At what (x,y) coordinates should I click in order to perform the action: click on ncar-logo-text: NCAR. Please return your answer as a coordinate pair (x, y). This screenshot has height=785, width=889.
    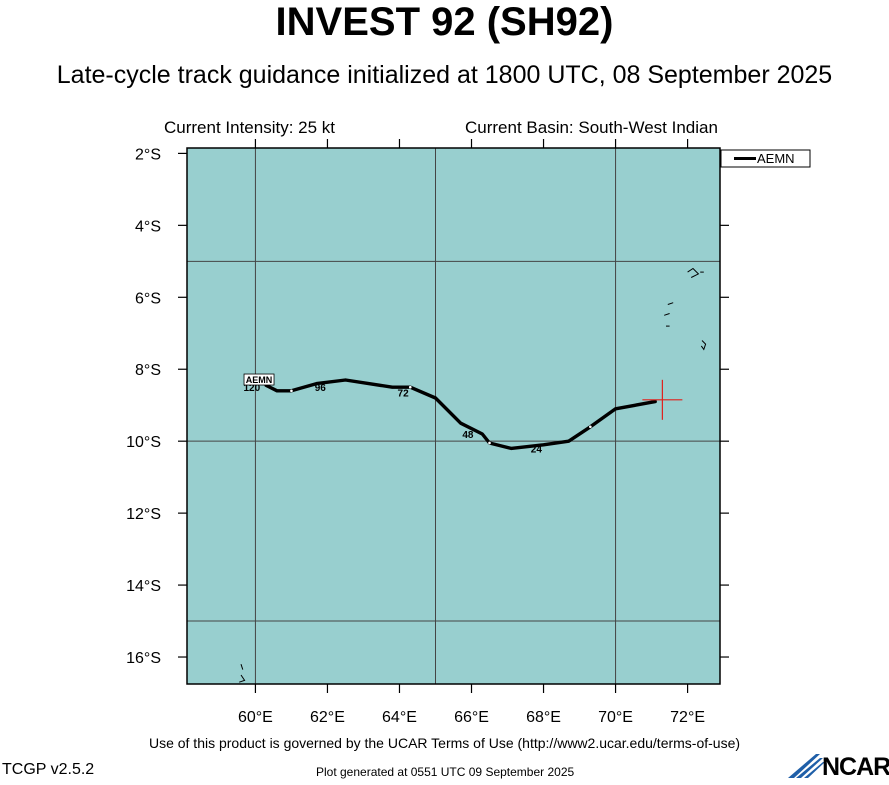
    Looking at the image, I should click on (855, 767).